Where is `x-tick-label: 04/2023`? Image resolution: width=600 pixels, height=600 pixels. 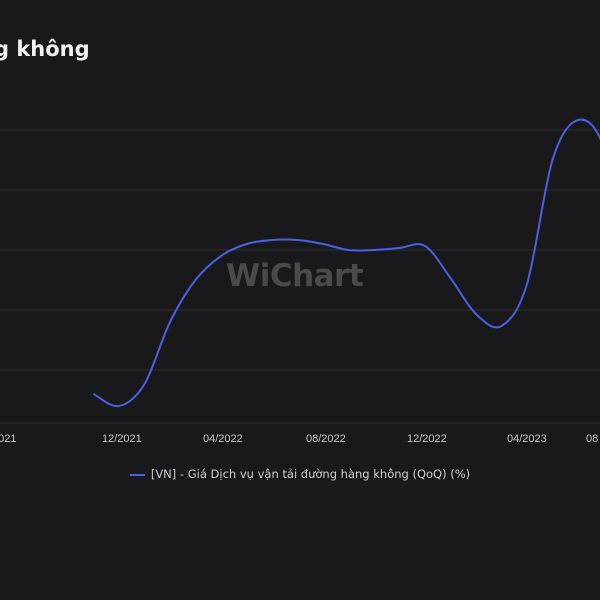 x-tick-label: 04/2023 is located at coordinates (527, 439).